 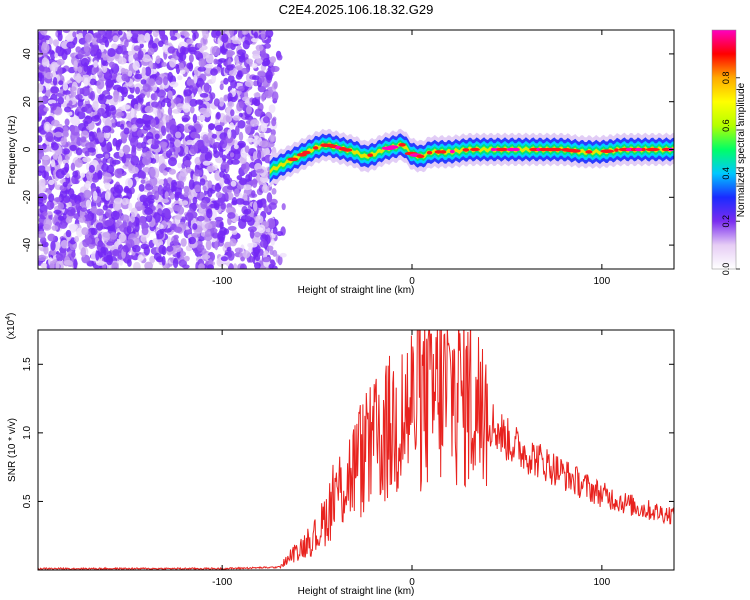 What do you see at coordinates (412, 281) in the screenshot?
I see `x-tick-label: 0` at bounding box center [412, 281].